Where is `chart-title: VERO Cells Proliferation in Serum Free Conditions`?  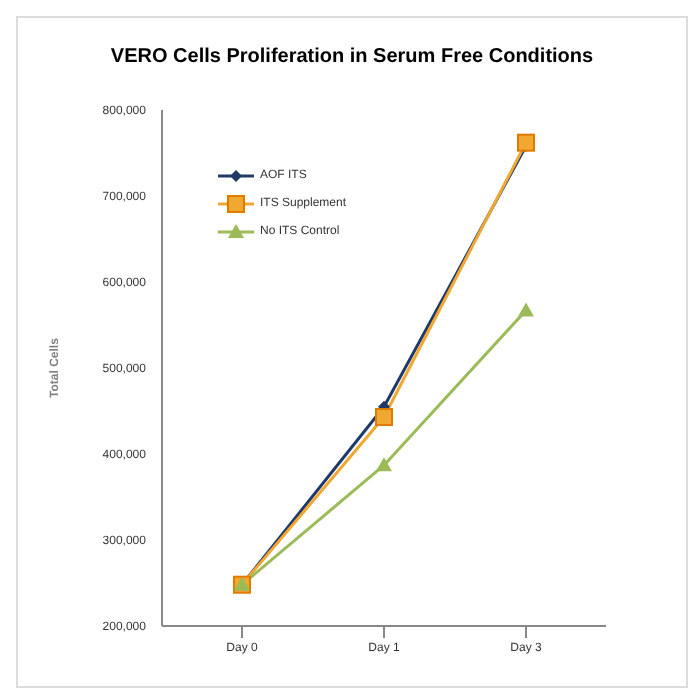 chart-title: VERO Cells Proliferation in Serum Free Conditions is located at coordinates (352, 58).